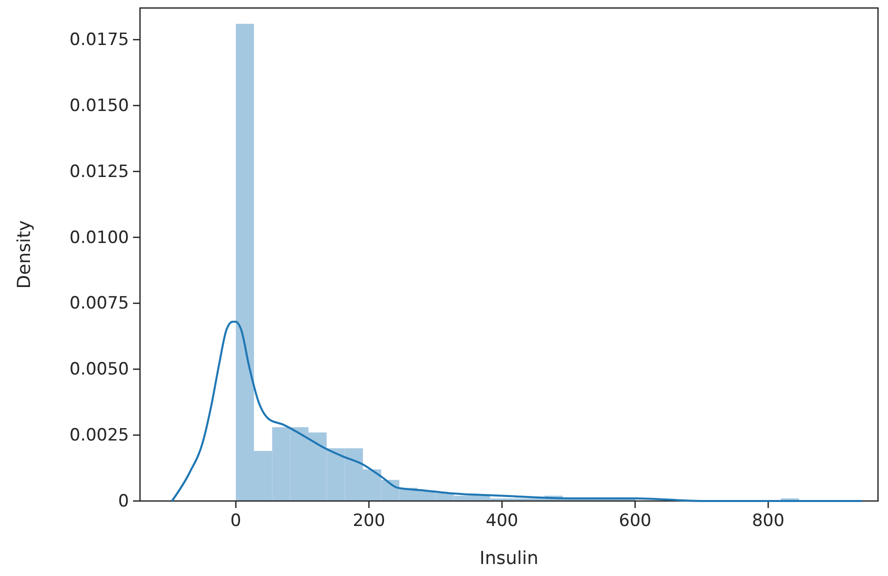 Image resolution: width=888 pixels, height=576 pixels. I want to click on y-tick-label: 0.0075, so click(99, 304).